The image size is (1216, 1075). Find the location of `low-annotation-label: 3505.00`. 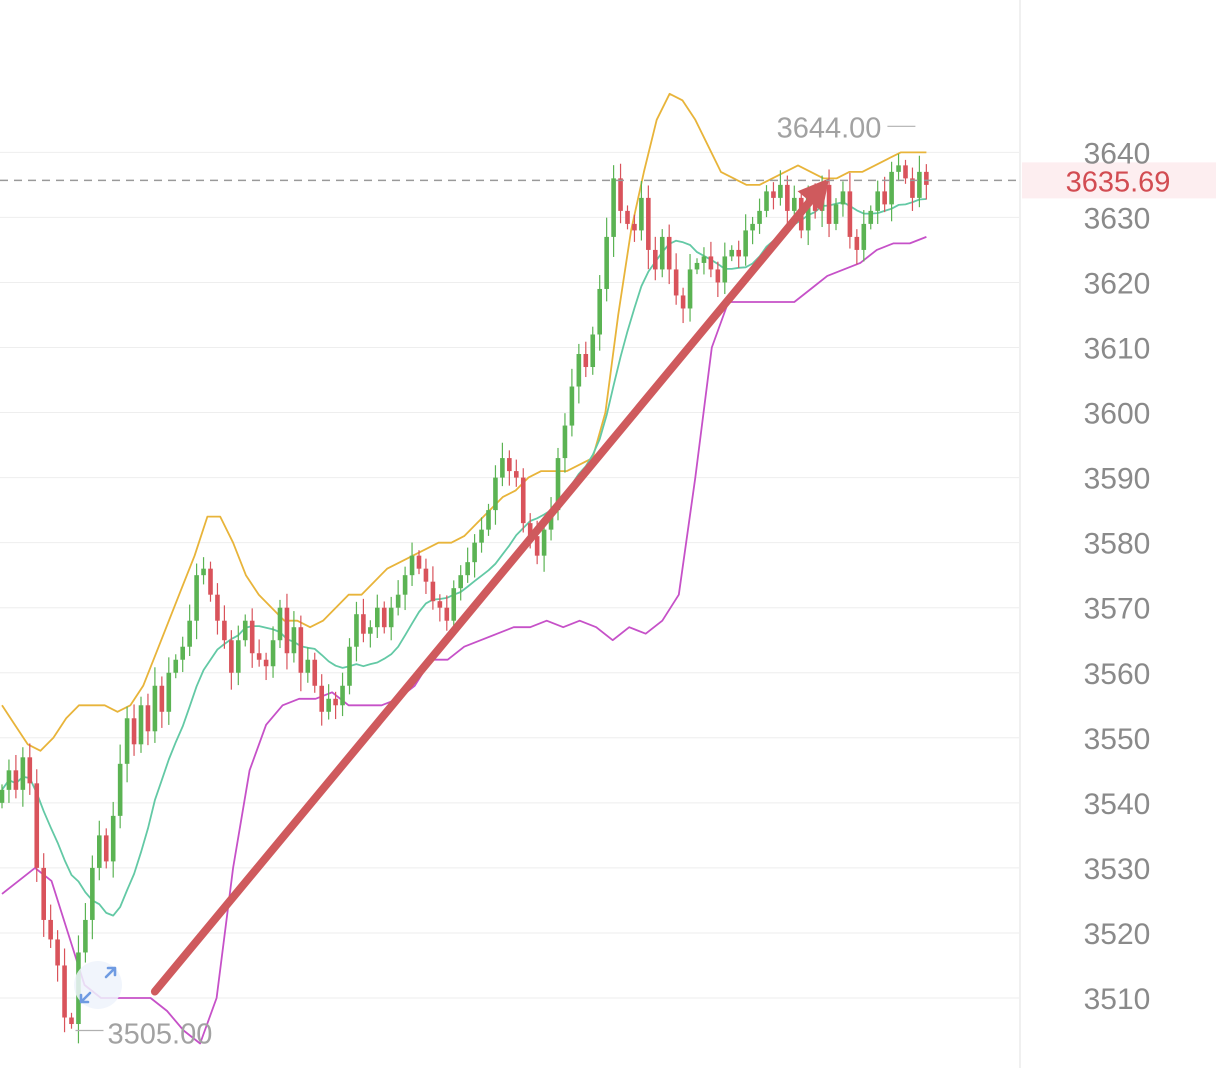

low-annotation-label: 3505.00 is located at coordinates (160, 1035).